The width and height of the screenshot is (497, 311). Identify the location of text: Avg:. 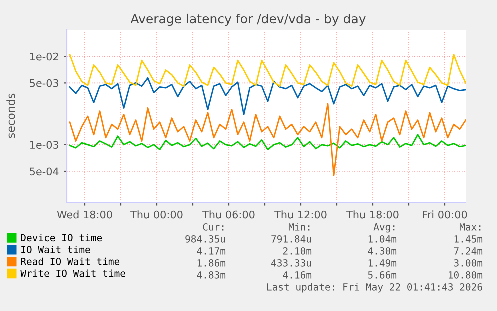
(384, 228).